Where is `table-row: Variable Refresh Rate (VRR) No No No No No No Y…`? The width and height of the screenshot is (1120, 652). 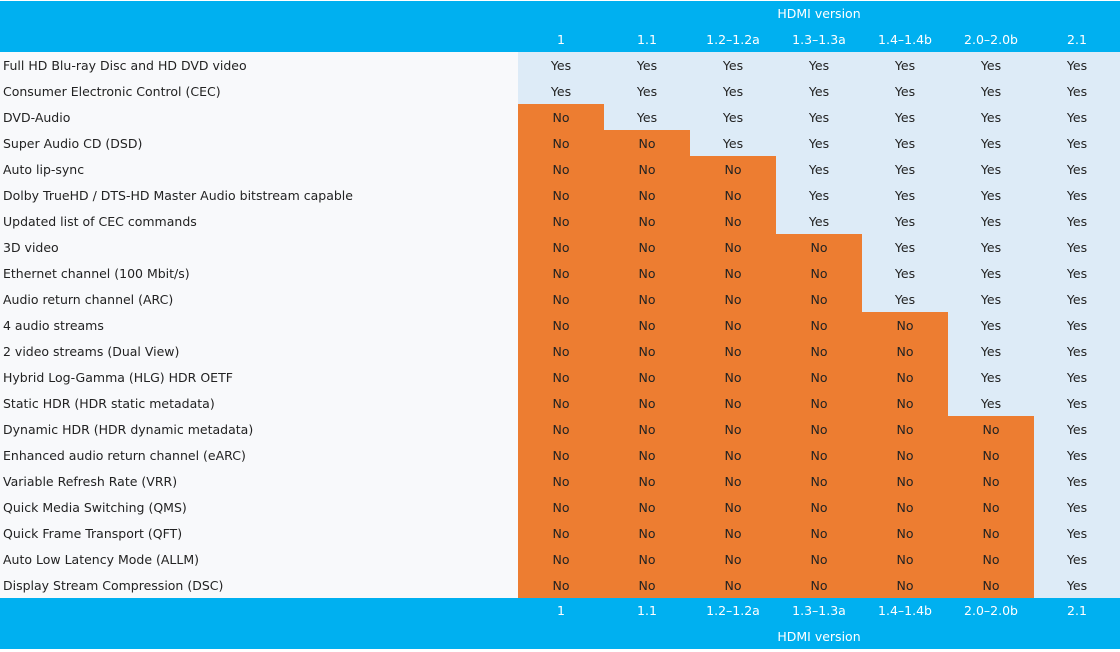 table-row: Variable Refresh Rate (VRR) No No No No No No Y… is located at coordinates (560, 481).